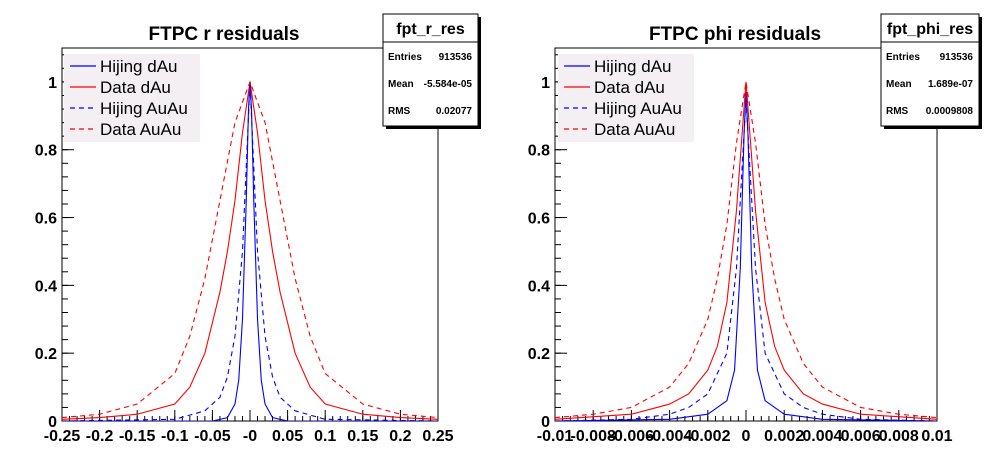  What do you see at coordinates (448, 84) in the screenshot?
I see `stats-value: -5.584e-05` at bounding box center [448, 84].